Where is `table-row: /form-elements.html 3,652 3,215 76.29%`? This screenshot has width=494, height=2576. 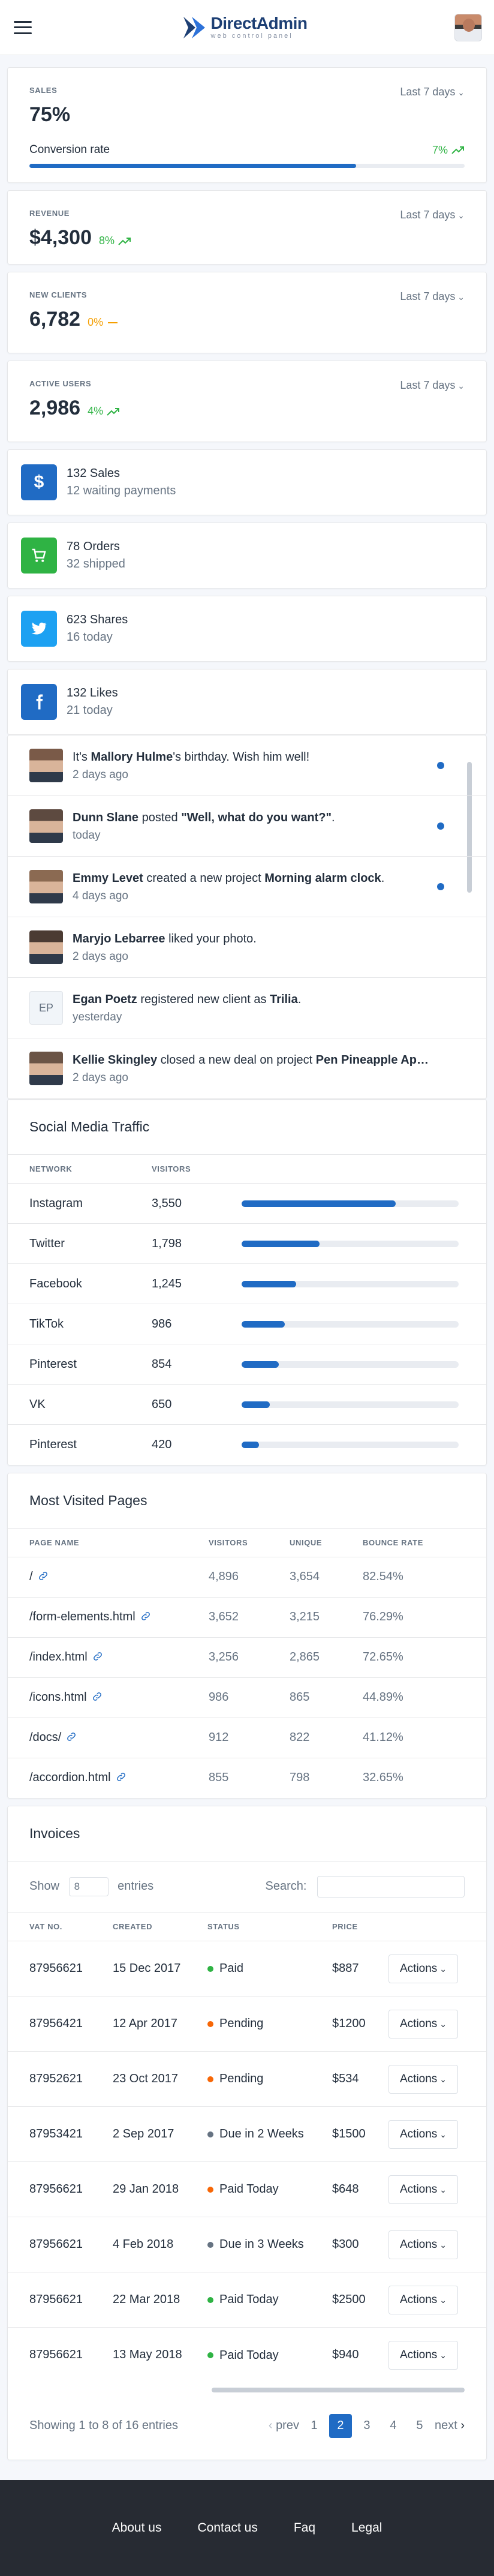 table-row: /form-elements.html 3,652 3,215 76.29% is located at coordinates (247, 1617).